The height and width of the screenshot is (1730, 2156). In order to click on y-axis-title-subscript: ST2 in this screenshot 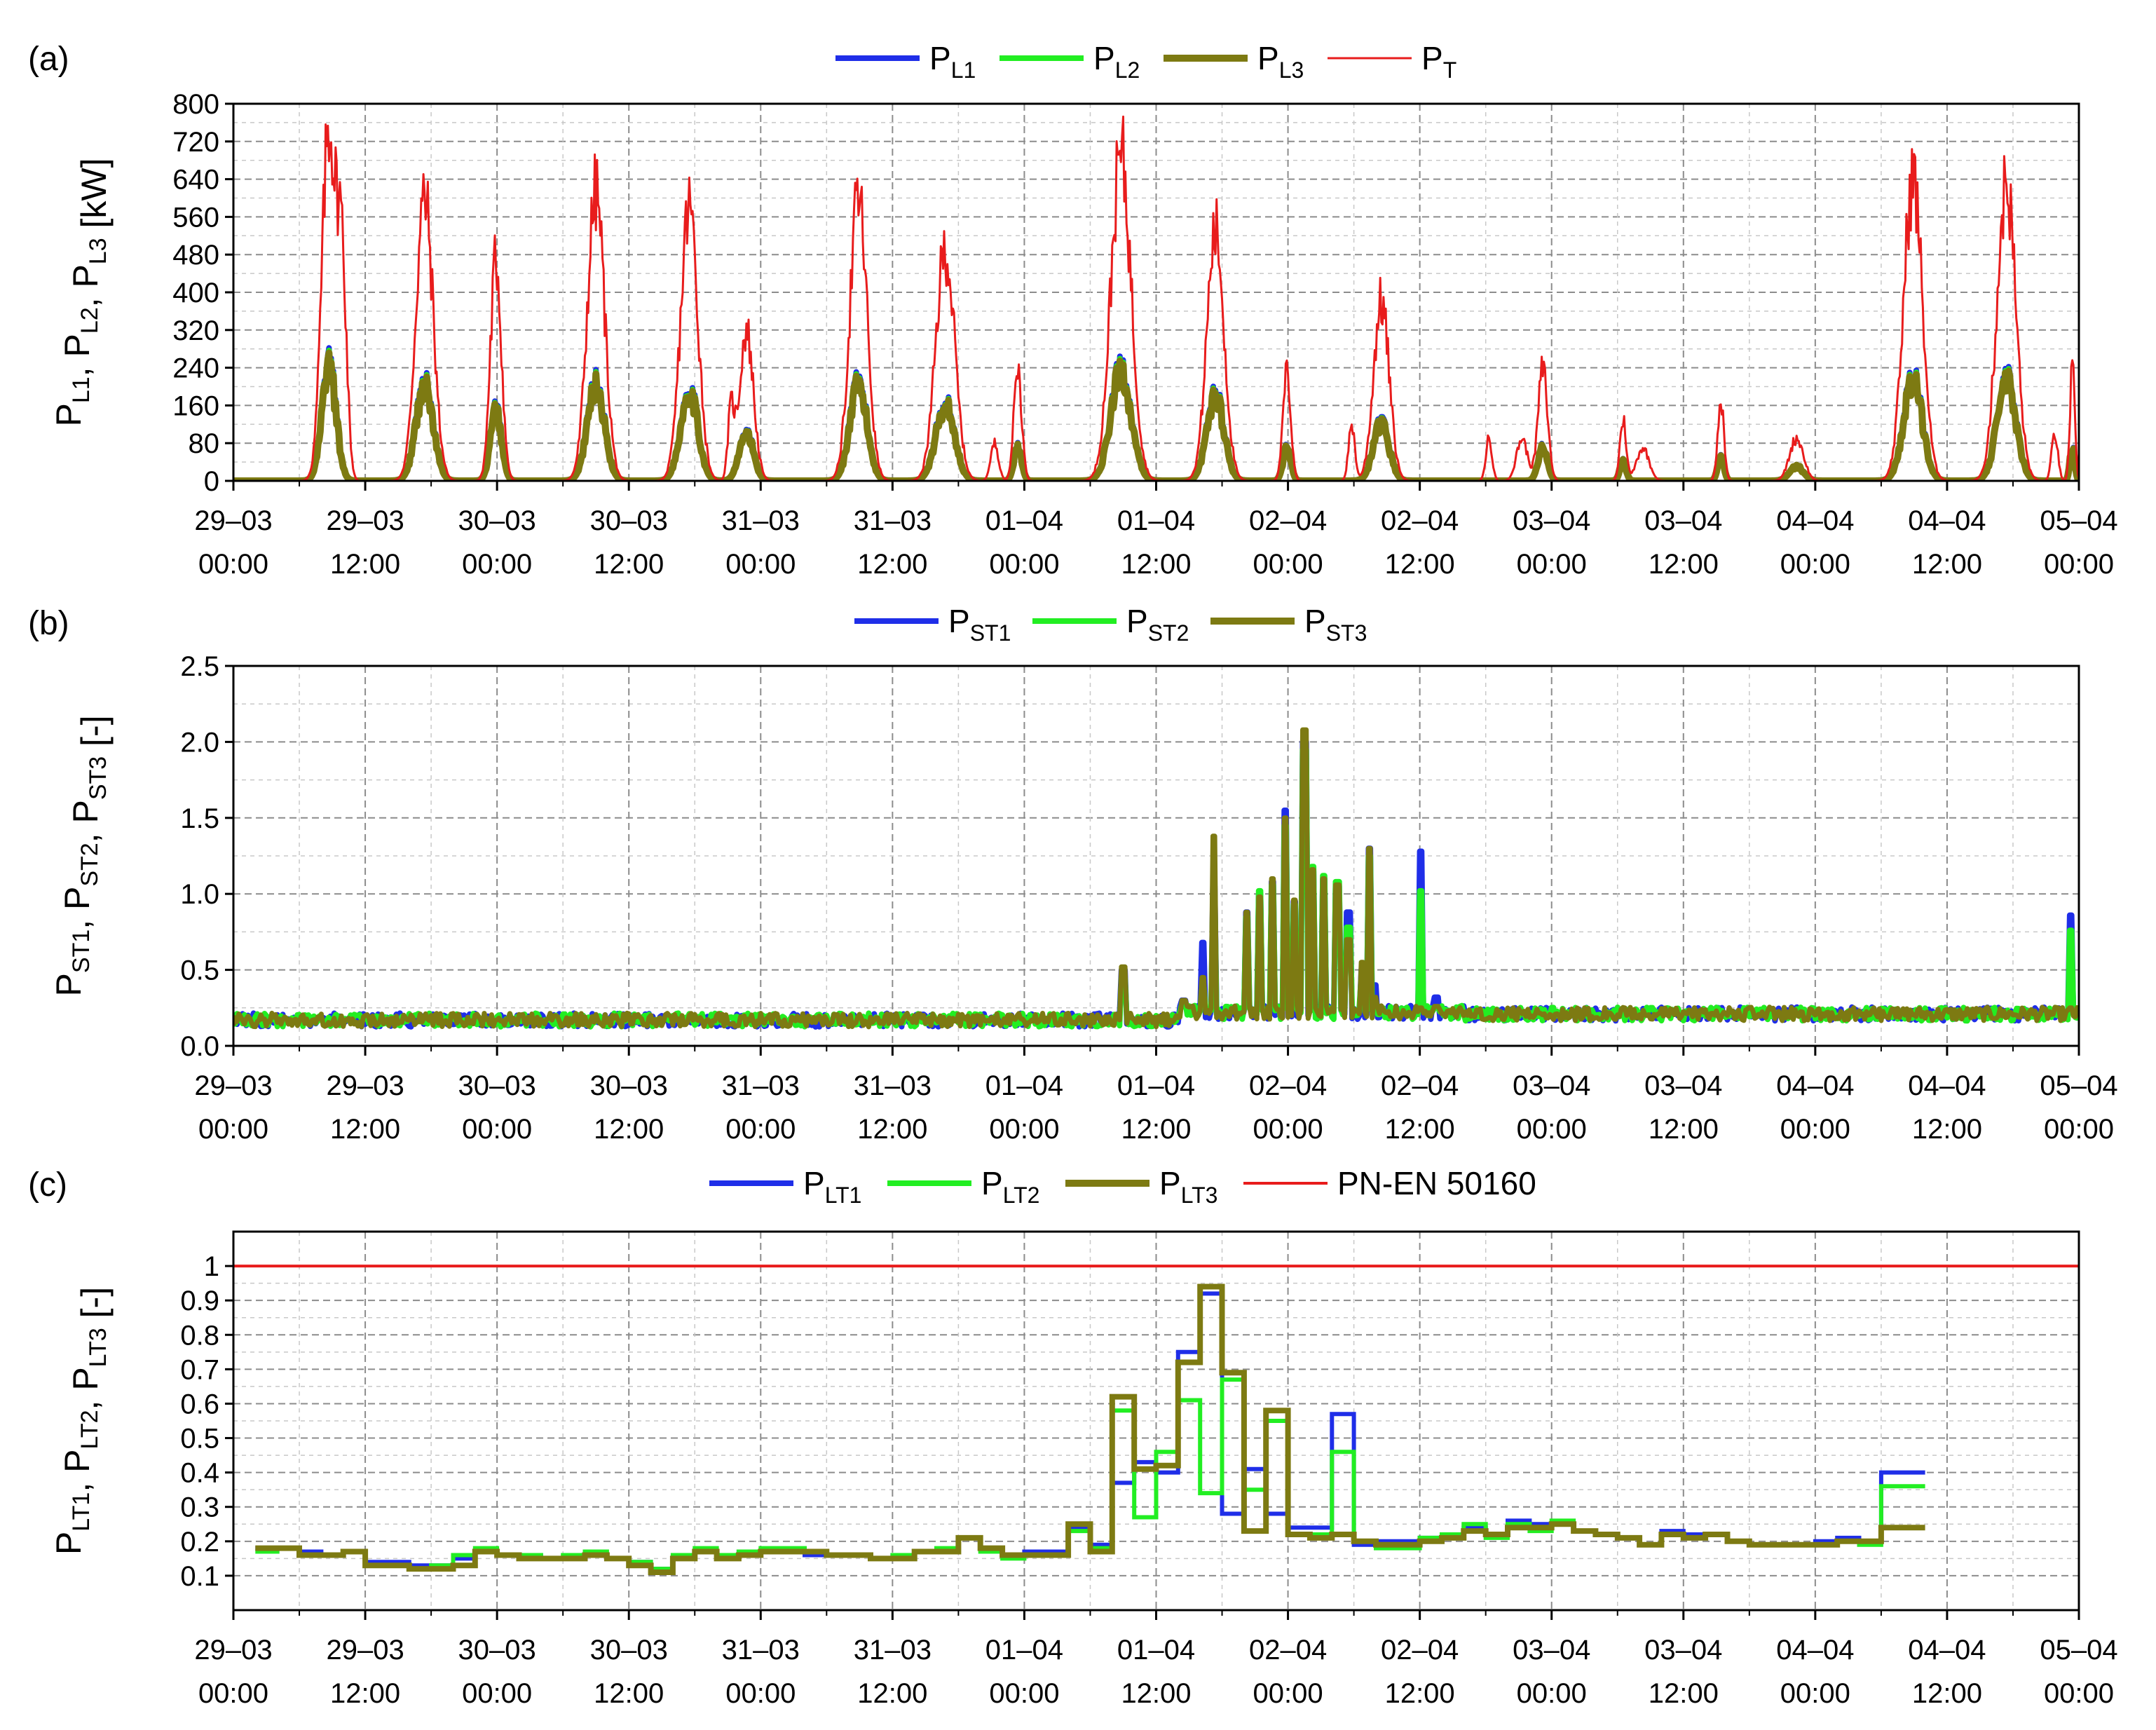, I will do `click(89, 865)`.